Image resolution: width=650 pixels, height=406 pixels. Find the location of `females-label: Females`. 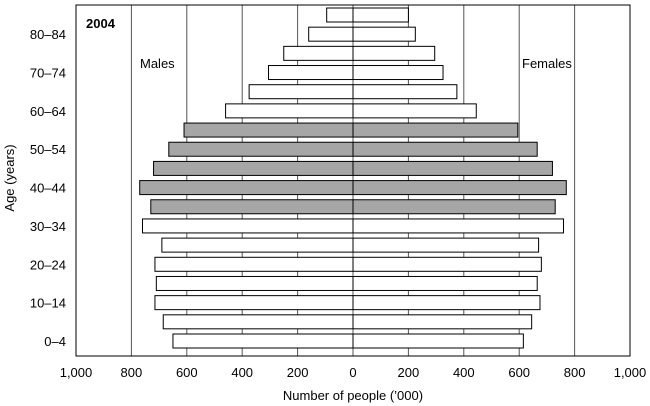

females-label: Females is located at coordinates (547, 63).